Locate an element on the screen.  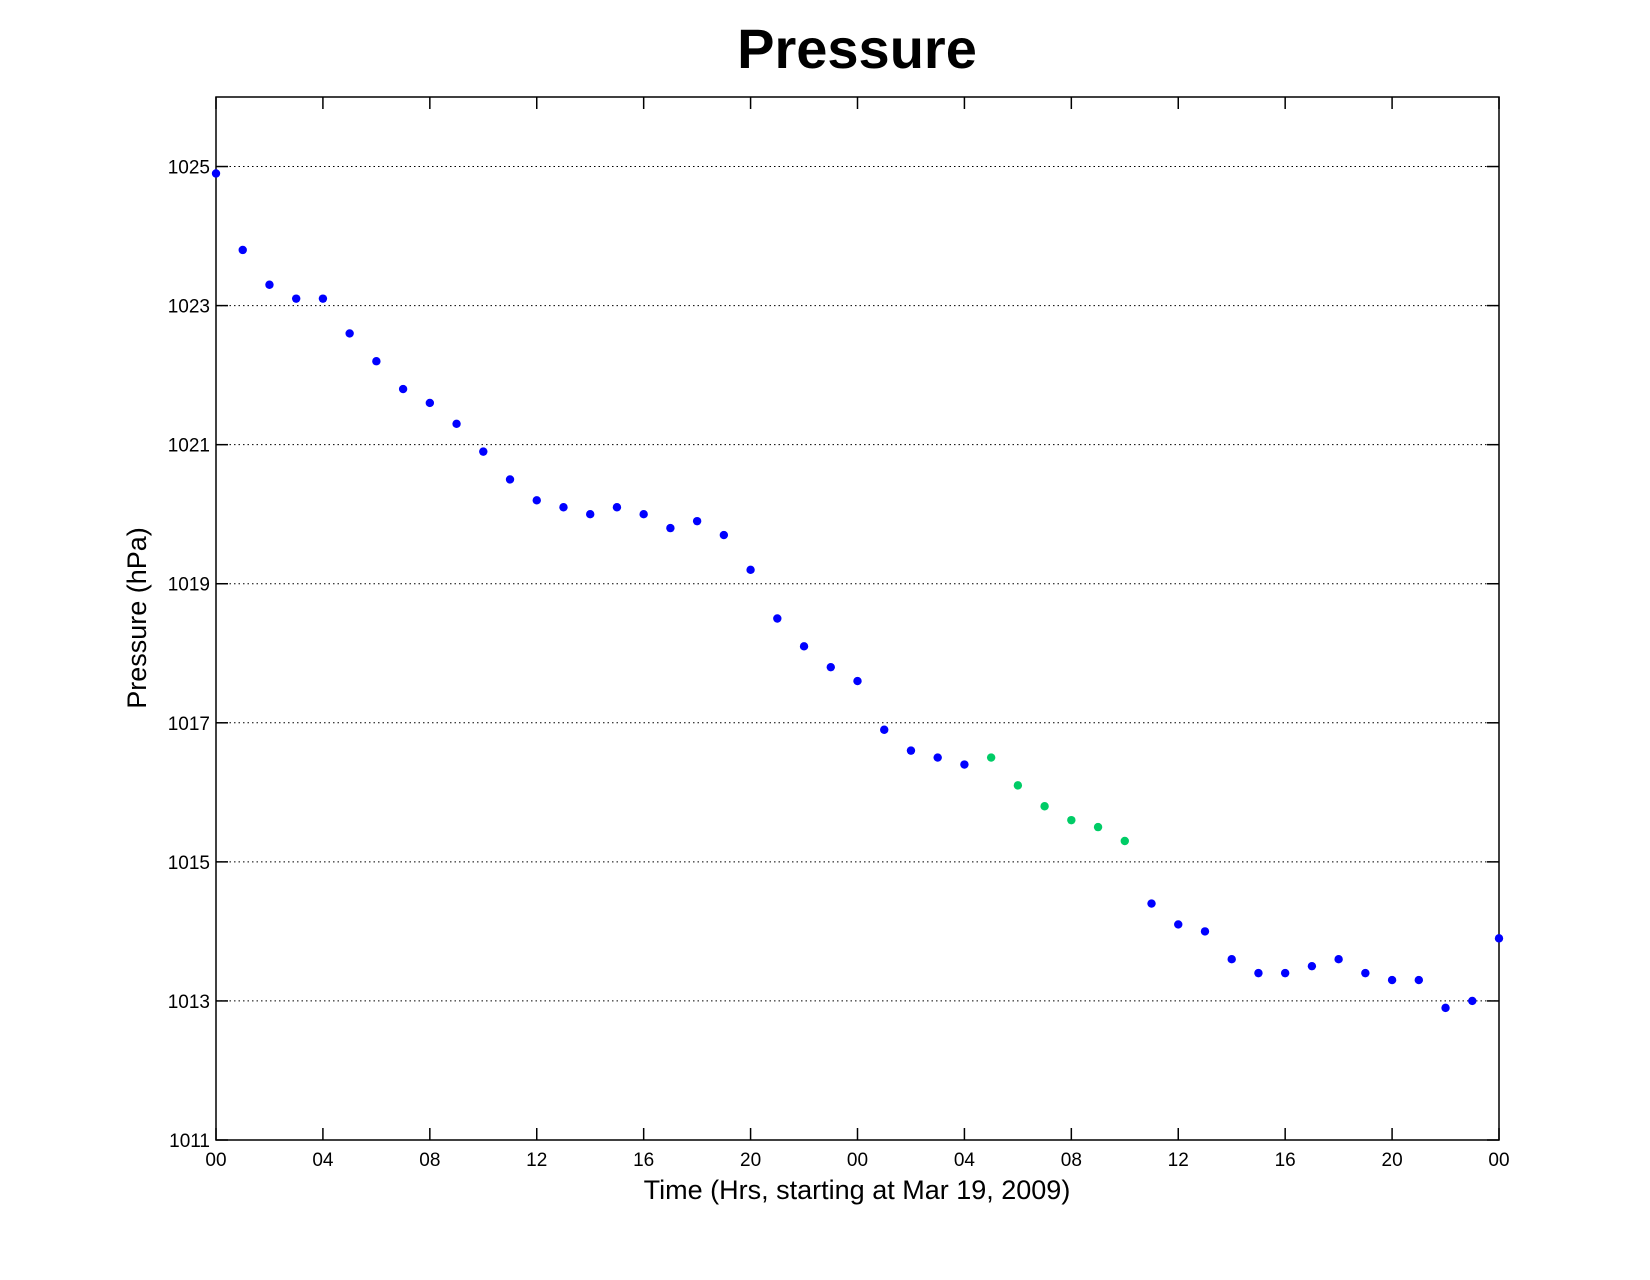
y-axis-label: Pressure (hPa) is located at coordinates (137, 618).